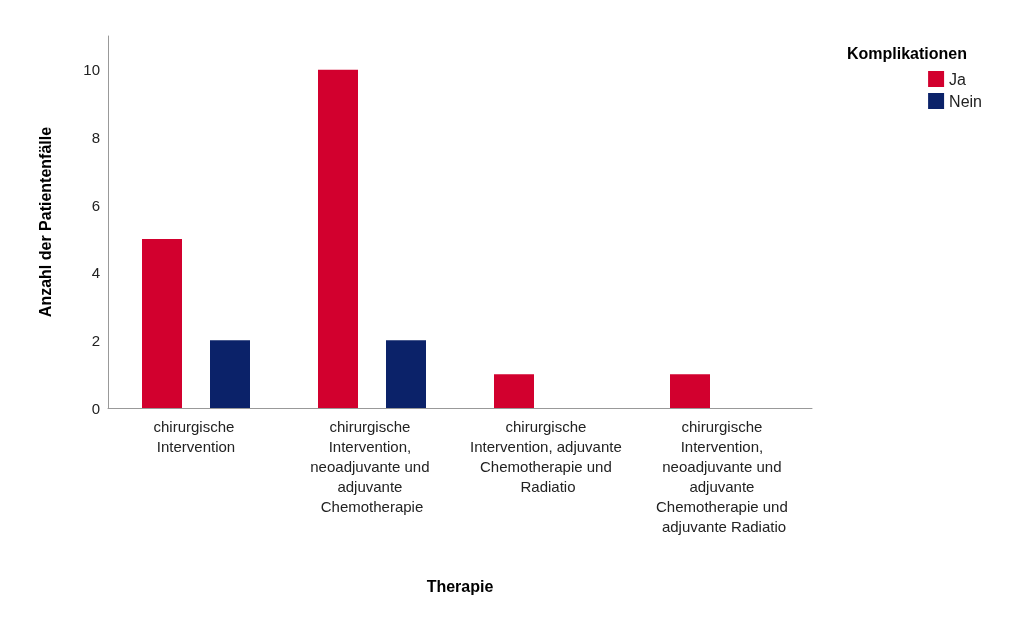  I want to click on y-tick-label: 6, so click(95, 205).